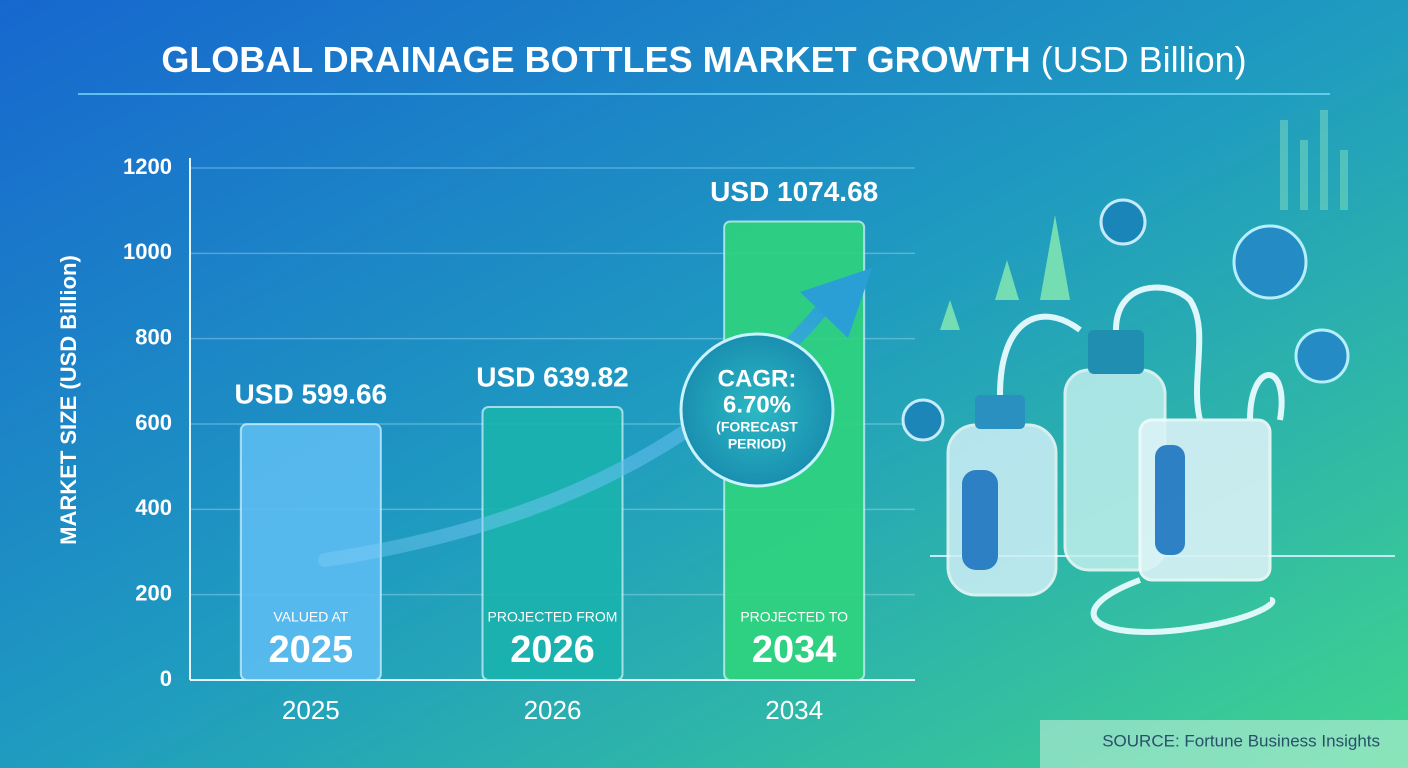  I want to click on title-unit: (USD Billion), so click(1144, 59).